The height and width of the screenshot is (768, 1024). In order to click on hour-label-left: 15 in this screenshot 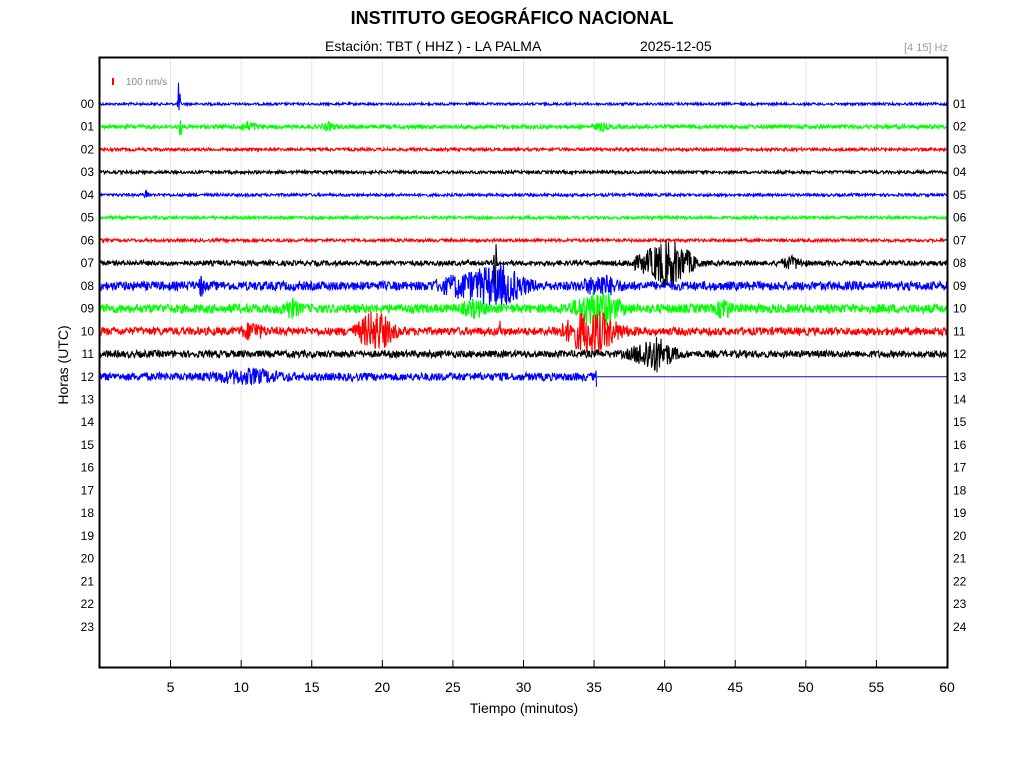, I will do `click(88, 445)`.